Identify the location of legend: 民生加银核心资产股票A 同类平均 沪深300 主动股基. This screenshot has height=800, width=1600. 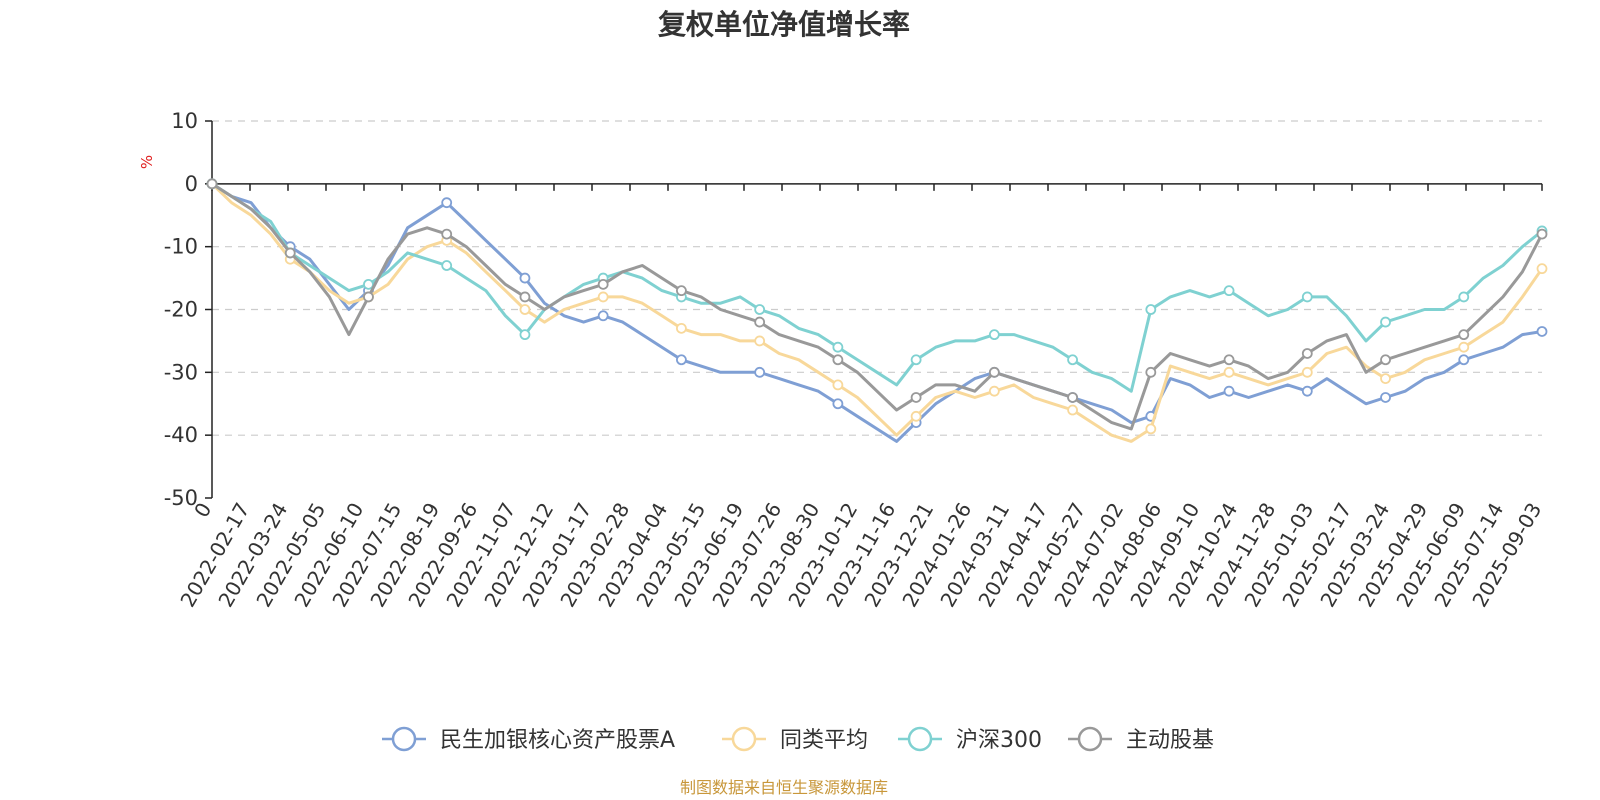
(798, 739).